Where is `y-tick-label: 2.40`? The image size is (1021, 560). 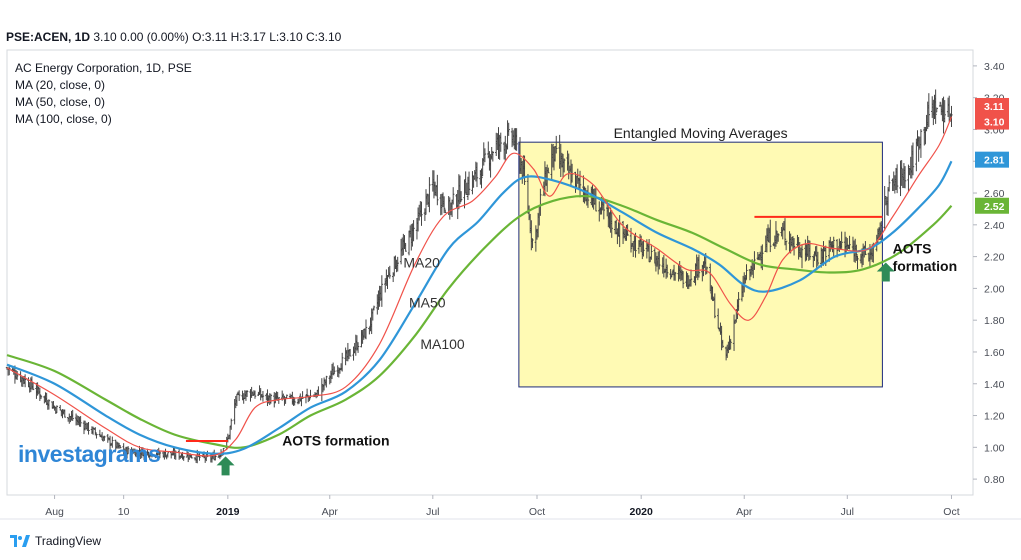 y-tick-label: 2.40 is located at coordinates (994, 226).